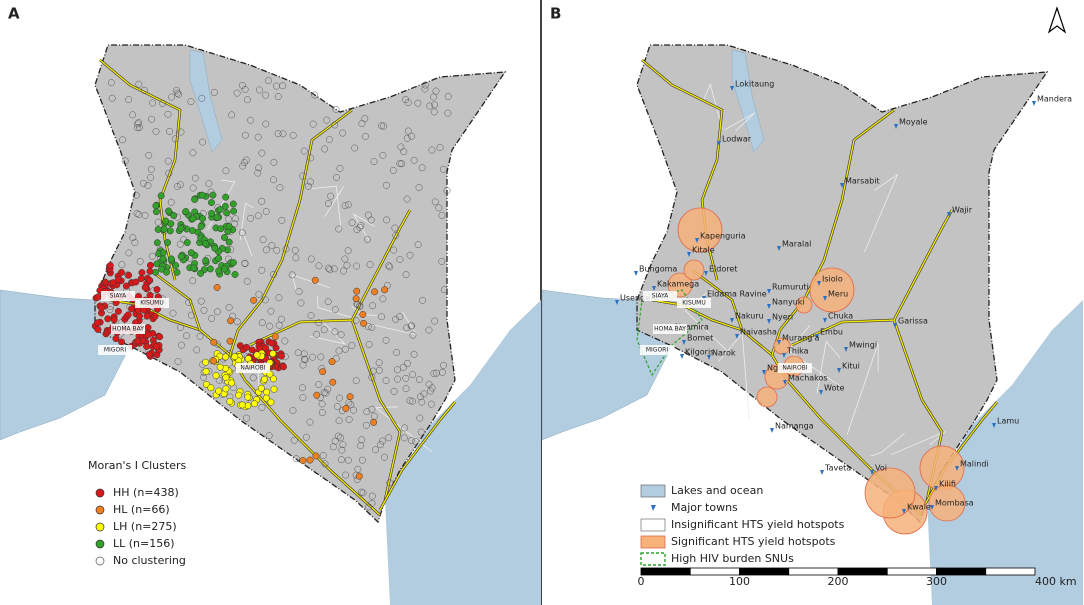  Describe the element at coordinates (833, 232) in the screenshot. I see `road` at that location.